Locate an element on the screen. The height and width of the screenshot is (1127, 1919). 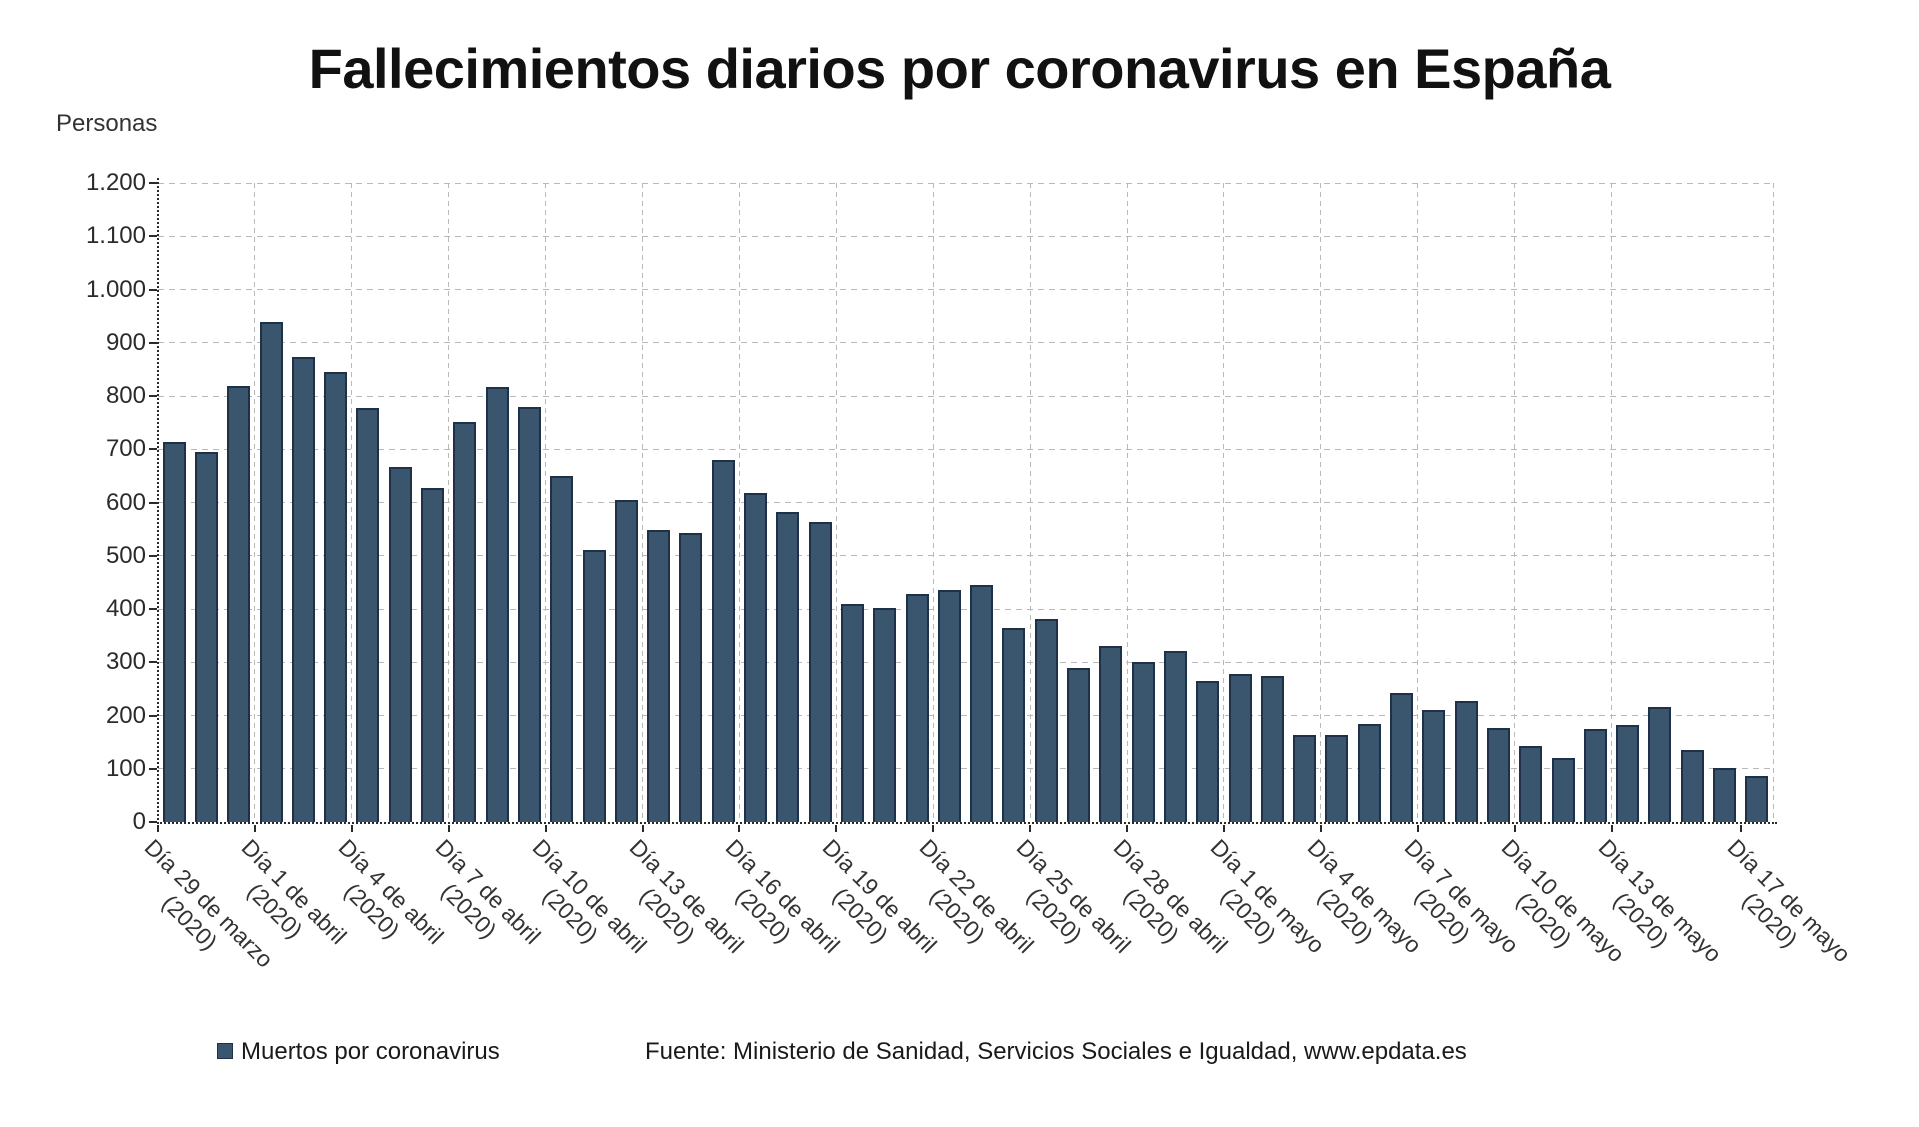
y-tick-label: 600 is located at coordinates (125, 502).